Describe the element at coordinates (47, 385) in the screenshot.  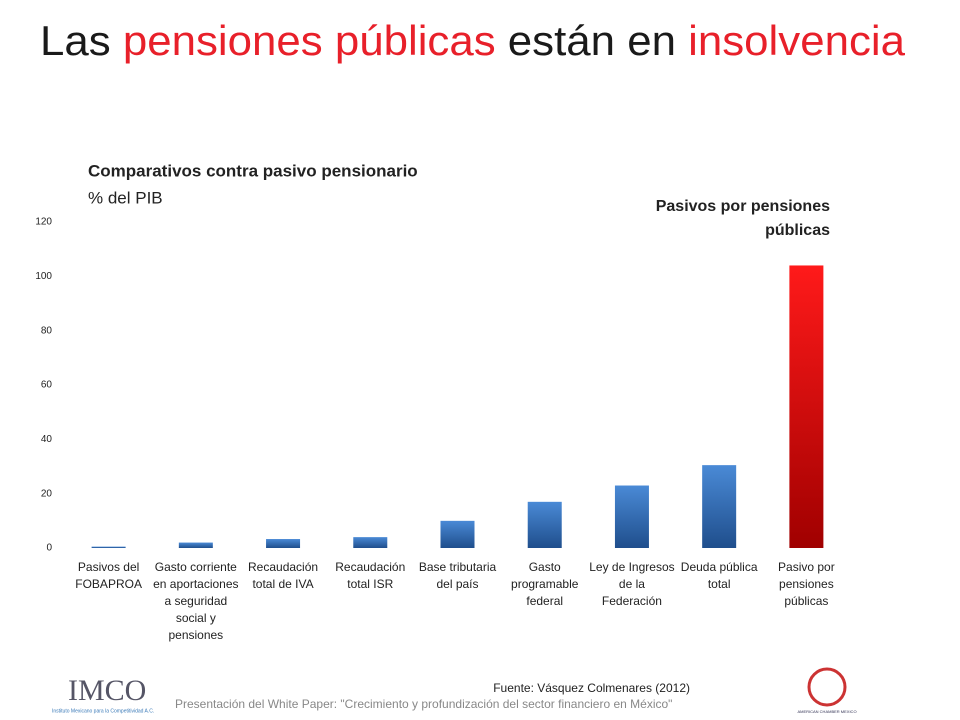
I see `y-tick-label: 60` at that location.